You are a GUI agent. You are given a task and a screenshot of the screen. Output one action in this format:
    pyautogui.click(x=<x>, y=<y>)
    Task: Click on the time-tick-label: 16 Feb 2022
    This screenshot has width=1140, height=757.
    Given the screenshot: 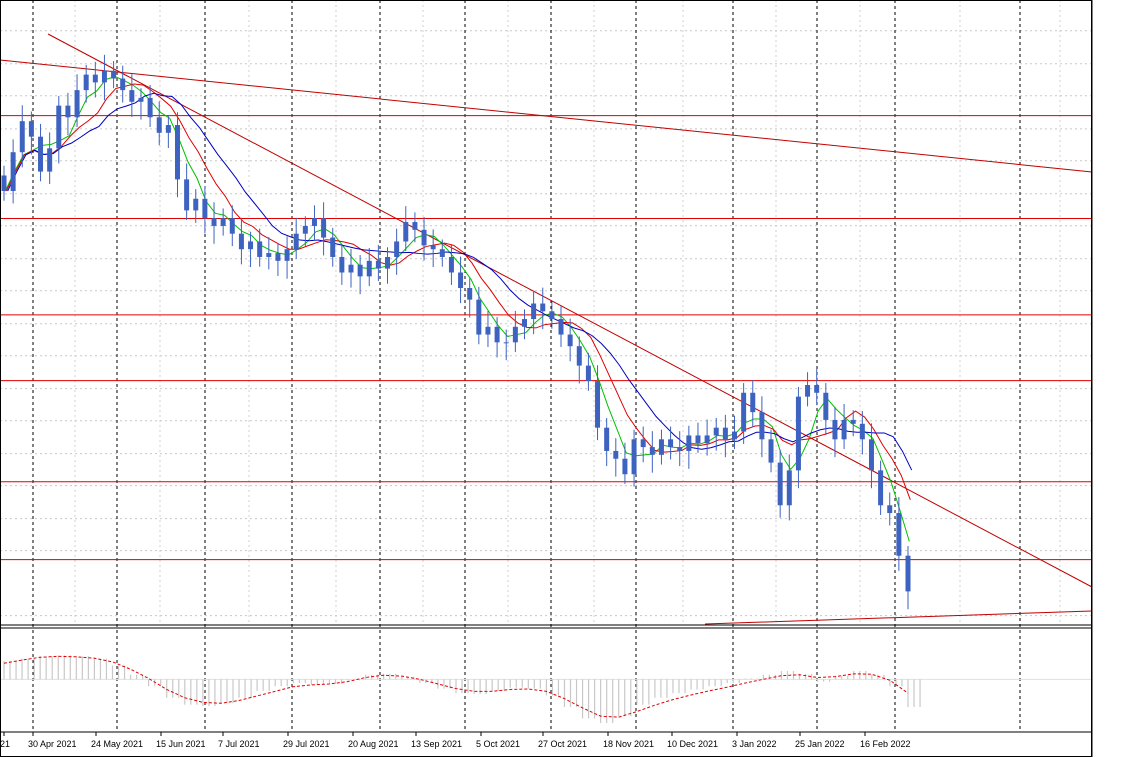 What is the action you would take?
    pyautogui.click(x=885, y=744)
    